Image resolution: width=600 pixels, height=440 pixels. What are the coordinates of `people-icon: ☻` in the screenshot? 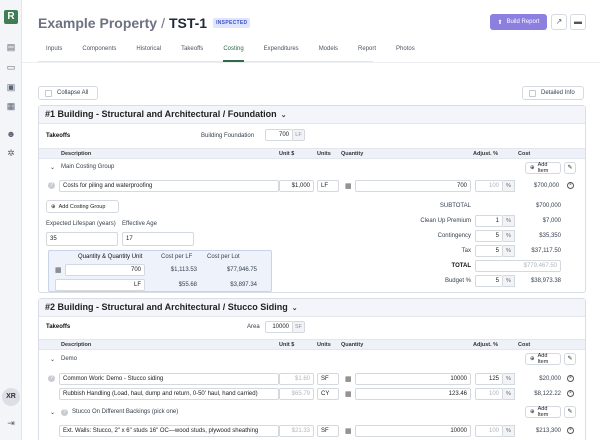 It's located at (11, 134).